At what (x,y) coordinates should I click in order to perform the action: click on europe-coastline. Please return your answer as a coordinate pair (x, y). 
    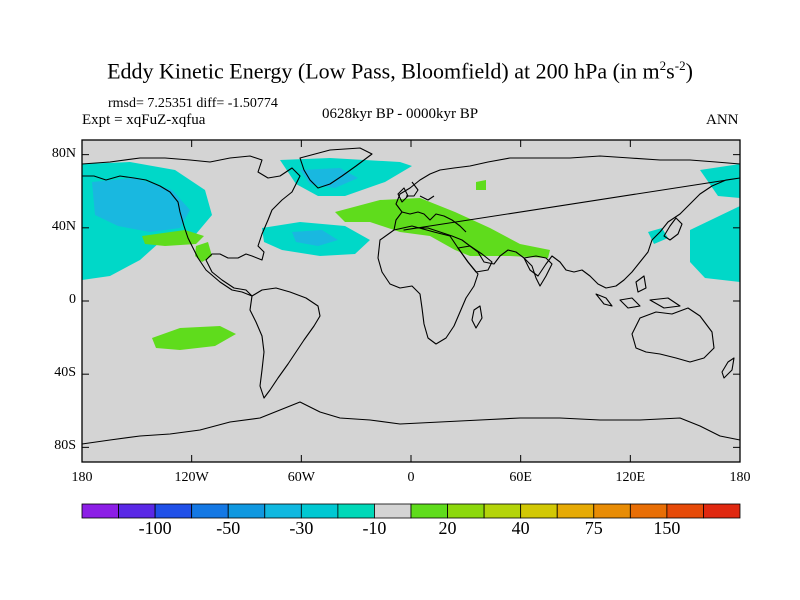
    Looking at the image, I should click on (434, 207).